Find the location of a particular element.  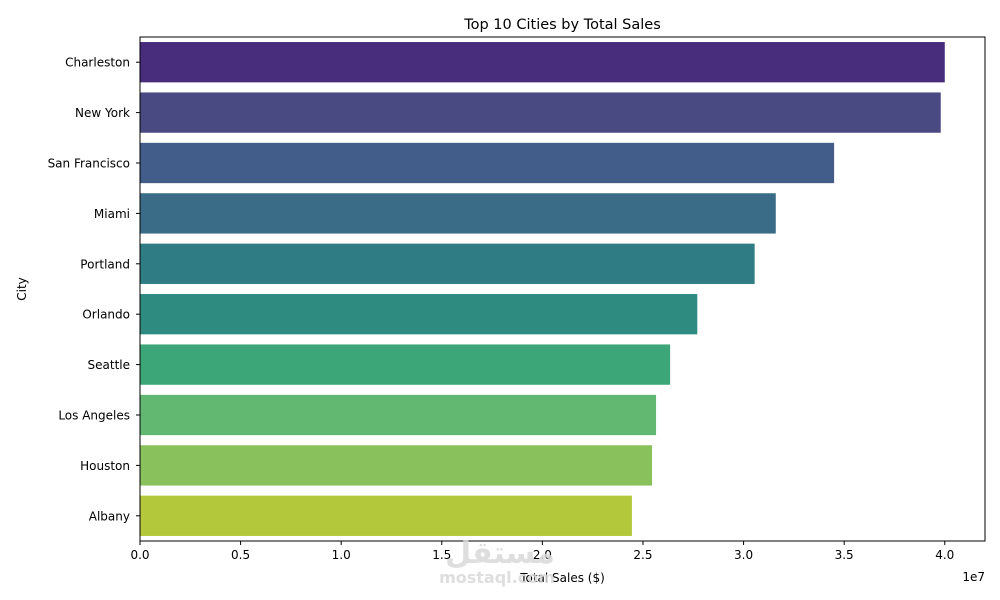

watermark: مستقل mostaql.com is located at coordinates (497, 561).